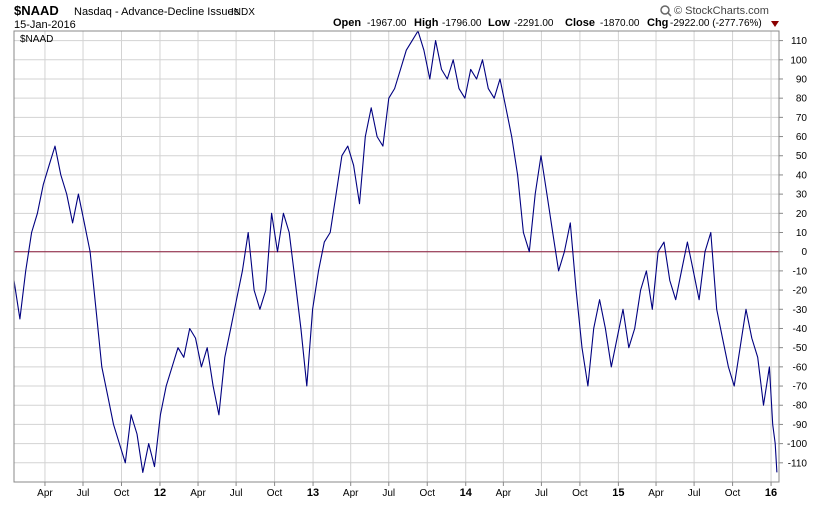 Image resolution: width=820 pixels, height=505 pixels. Describe the element at coordinates (800, 291) in the screenshot. I see `y-tick-label: -20` at that location.